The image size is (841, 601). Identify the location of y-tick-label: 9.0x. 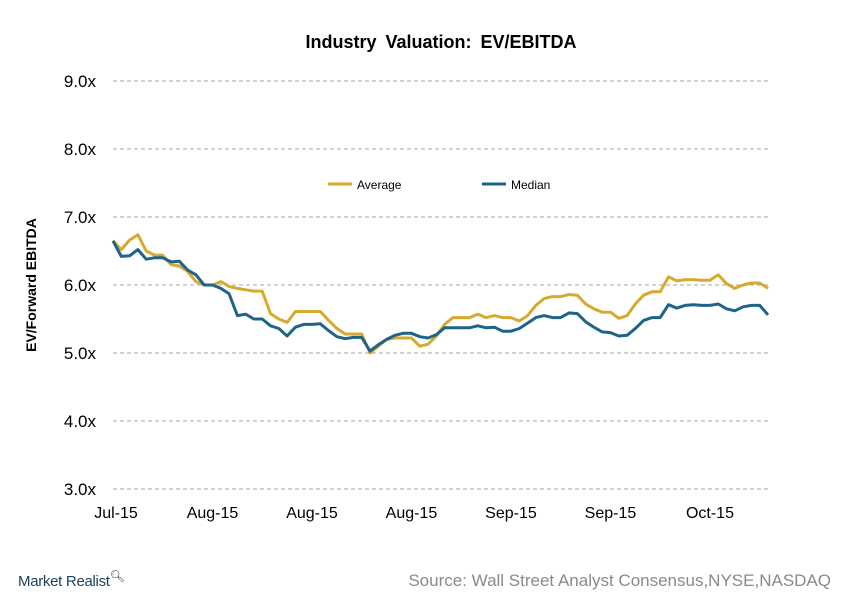
(80, 81).